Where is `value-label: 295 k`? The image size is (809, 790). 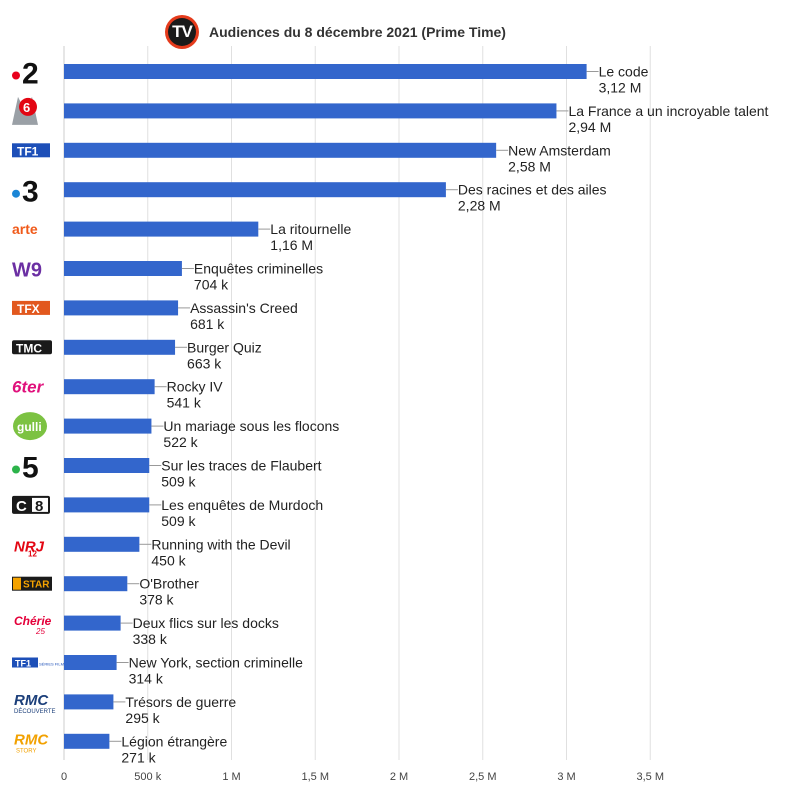 value-label: 295 k is located at coordinates (142, 718).